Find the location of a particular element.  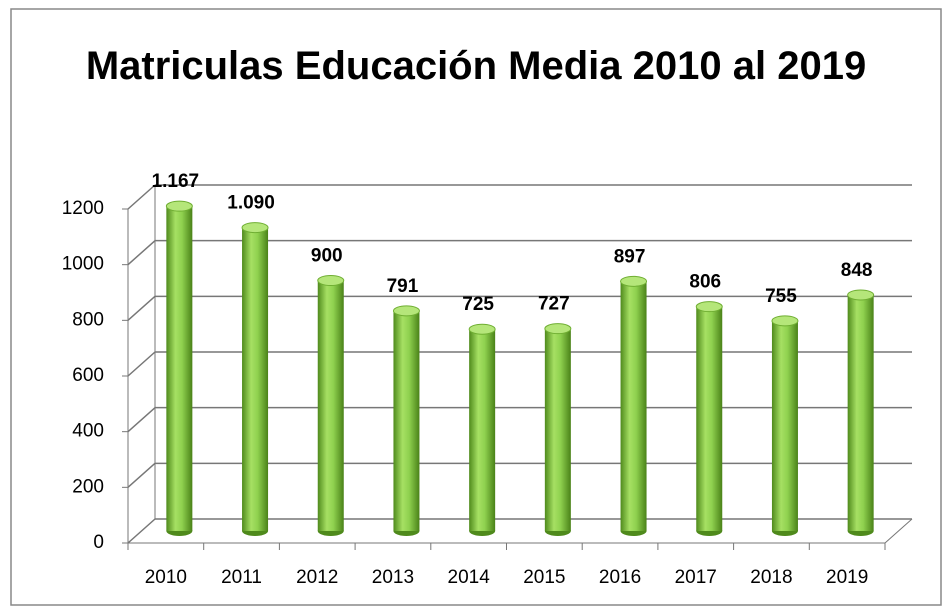

data-label: 725 is located at coordinates (478, 304).